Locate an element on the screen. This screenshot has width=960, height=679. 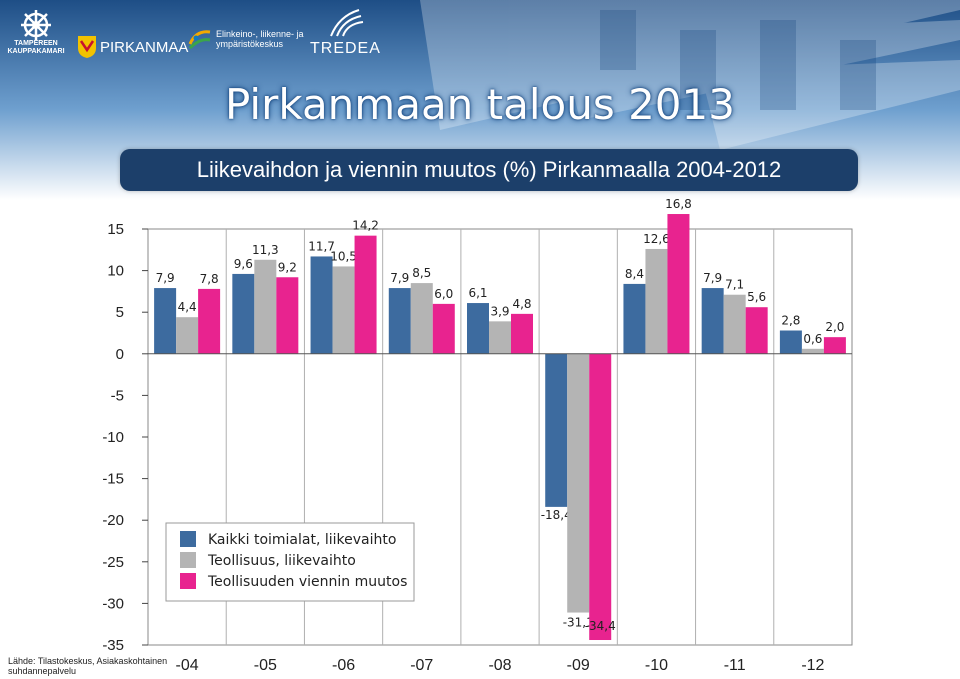
ely-swirl-icon is located at coordinates (199, 40).